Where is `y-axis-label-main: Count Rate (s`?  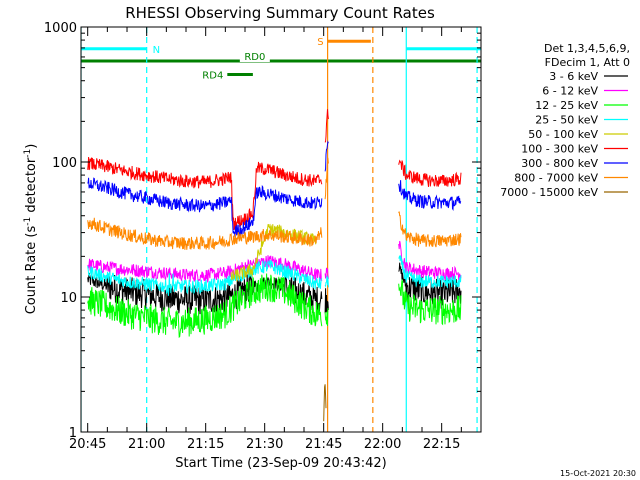
y-axis-label-main: Count Rate (s is located at coordinates (31, 270).